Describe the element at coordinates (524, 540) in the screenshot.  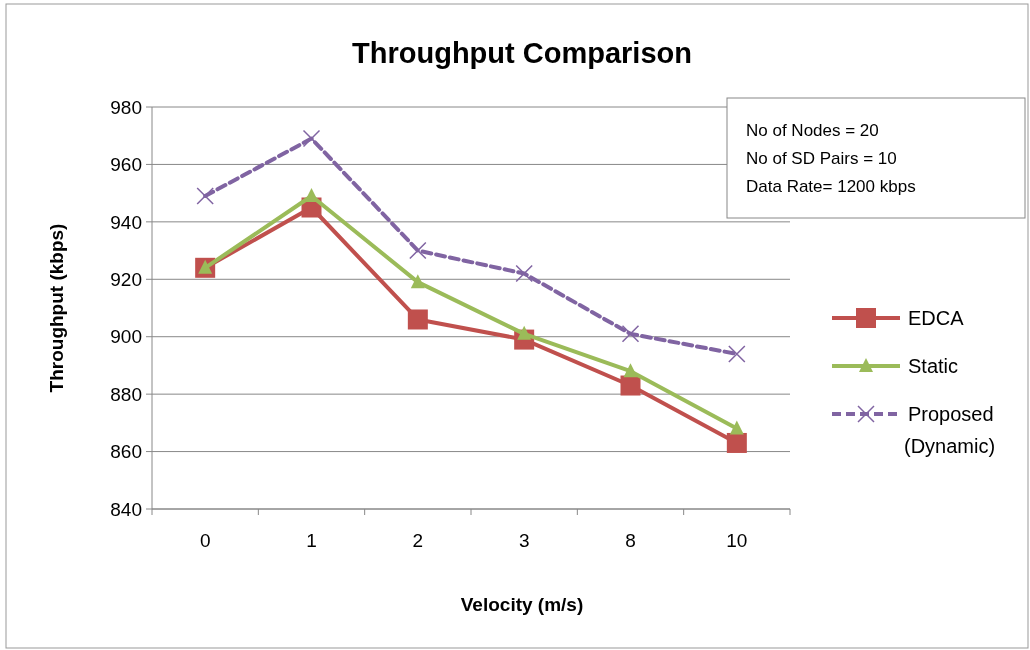
I see `x-tick-label: 3` at that location.